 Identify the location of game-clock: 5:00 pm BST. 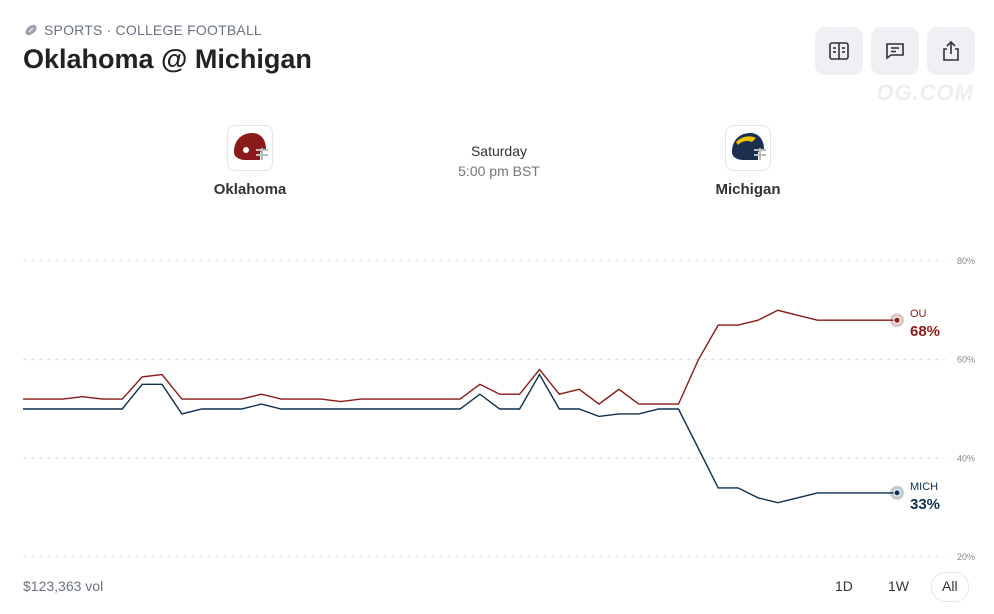
(499, 171).